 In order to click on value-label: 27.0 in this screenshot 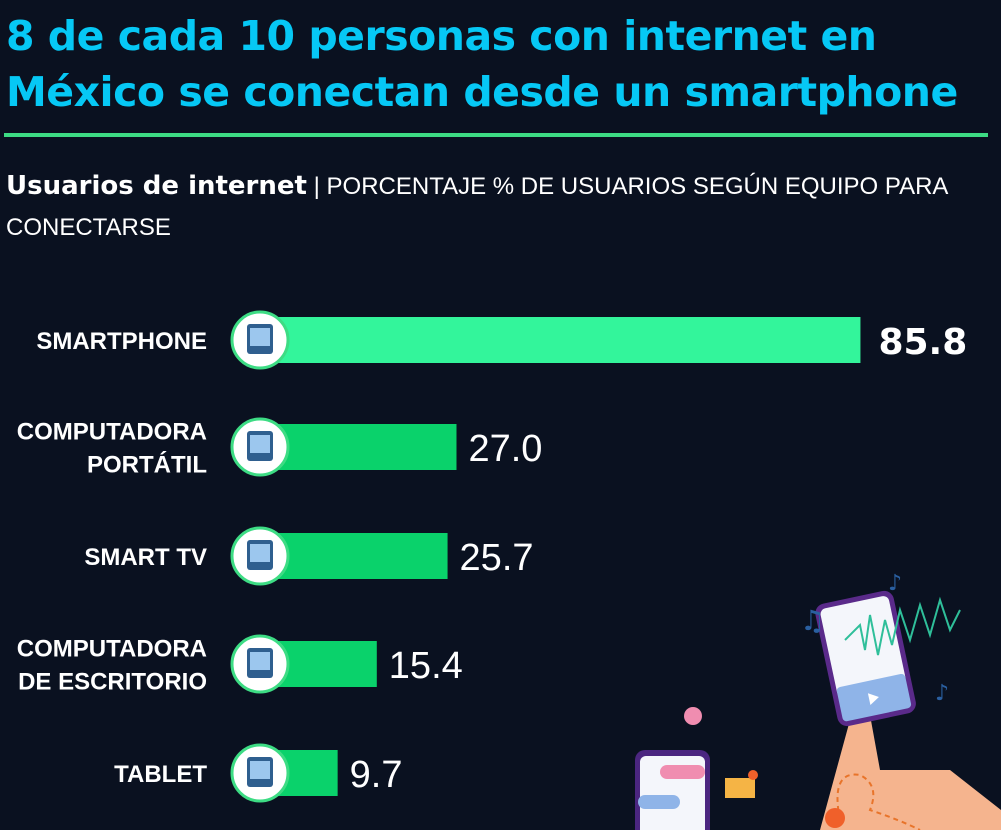, I will do `click(505, 449)`.